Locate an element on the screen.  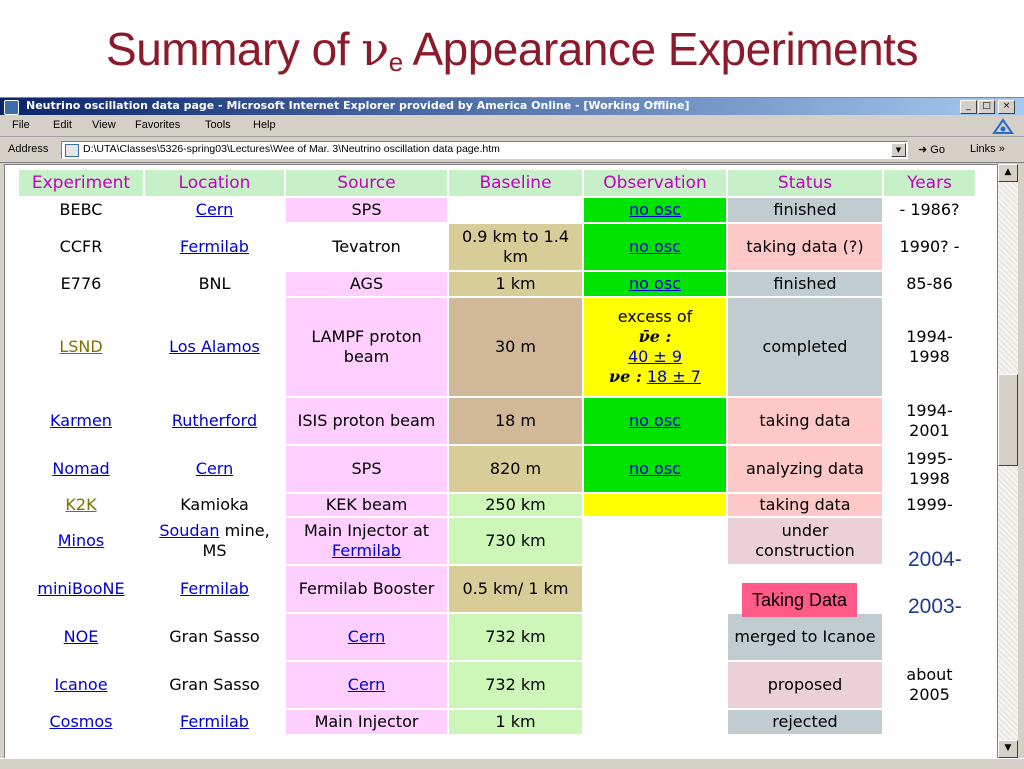
location-link: Los Alamos is located at coordinates (214, 346).